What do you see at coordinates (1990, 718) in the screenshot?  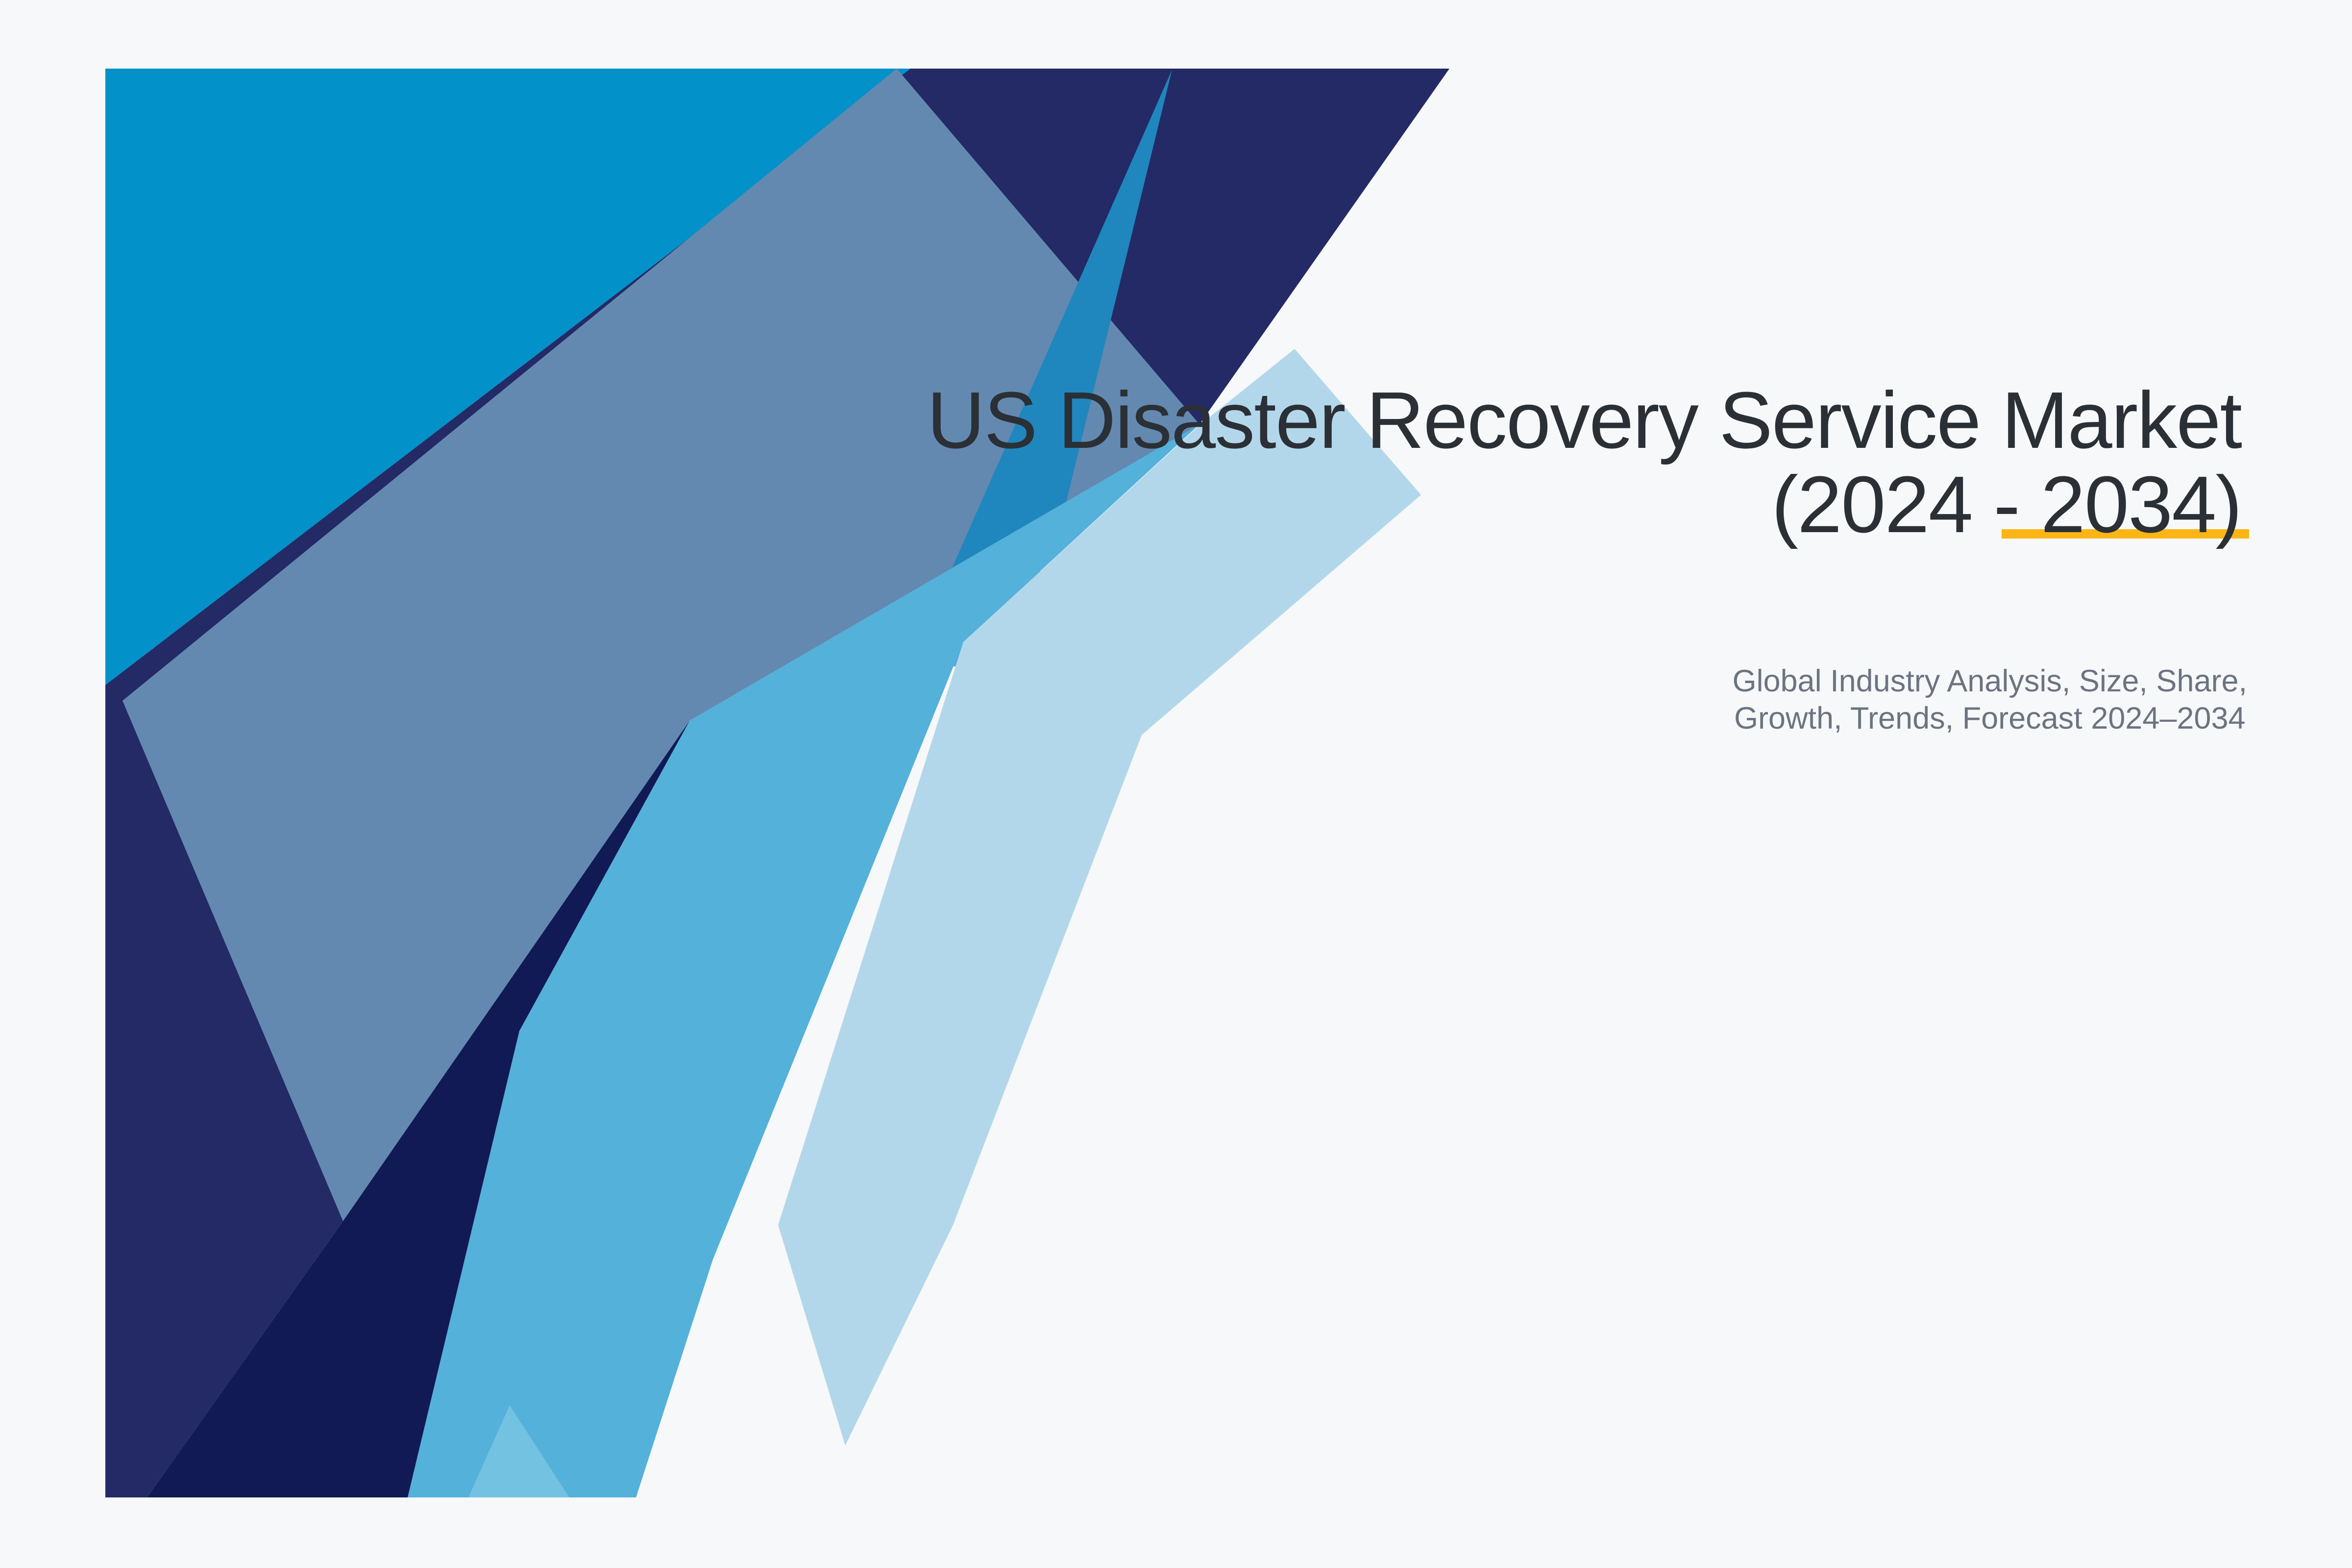 I see `page-subtitle-line2: Growth, Trends, Forecast 2024–2034` at bounding box center [1990, 718].